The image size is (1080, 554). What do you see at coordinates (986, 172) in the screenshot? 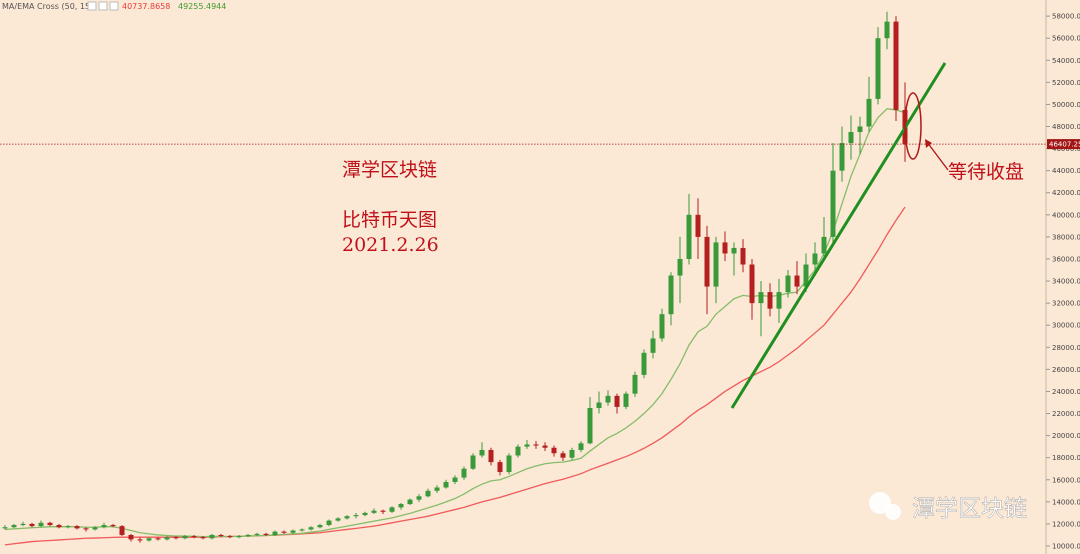
I see `annotation: 等待收盘` at bounding box center [986, 172].